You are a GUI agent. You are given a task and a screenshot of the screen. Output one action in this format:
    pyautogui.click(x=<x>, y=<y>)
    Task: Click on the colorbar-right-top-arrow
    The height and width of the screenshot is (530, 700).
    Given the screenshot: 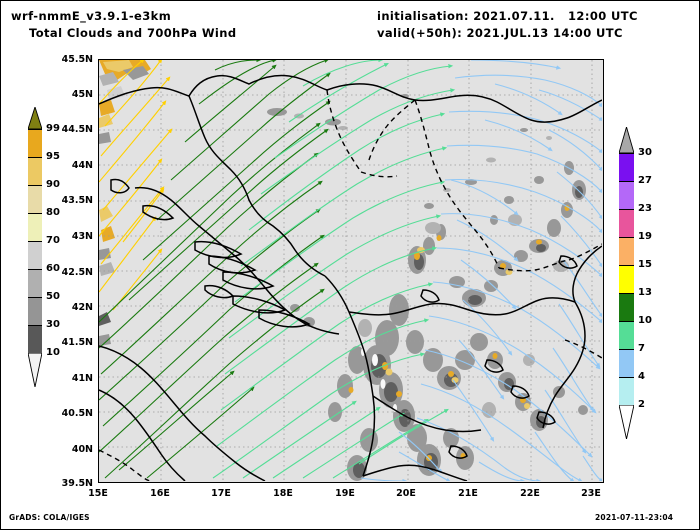 What is the action you would take?
    pyautogui.click(x=626, y=140)
    